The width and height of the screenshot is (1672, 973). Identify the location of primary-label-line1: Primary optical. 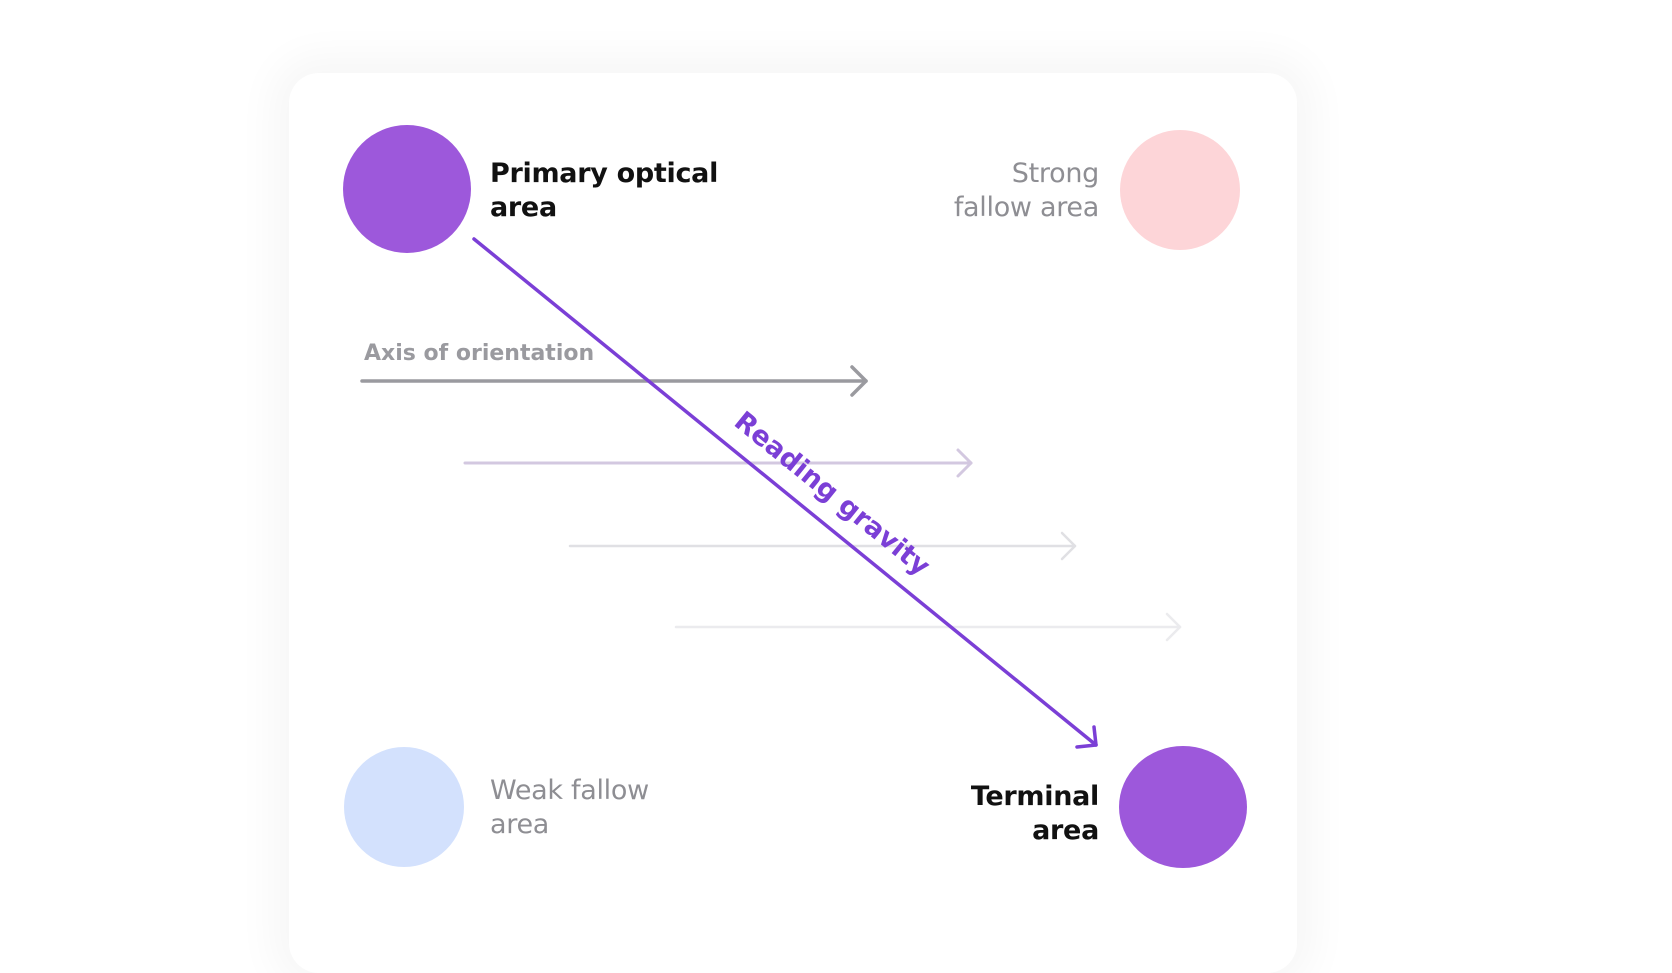
(604, 173).